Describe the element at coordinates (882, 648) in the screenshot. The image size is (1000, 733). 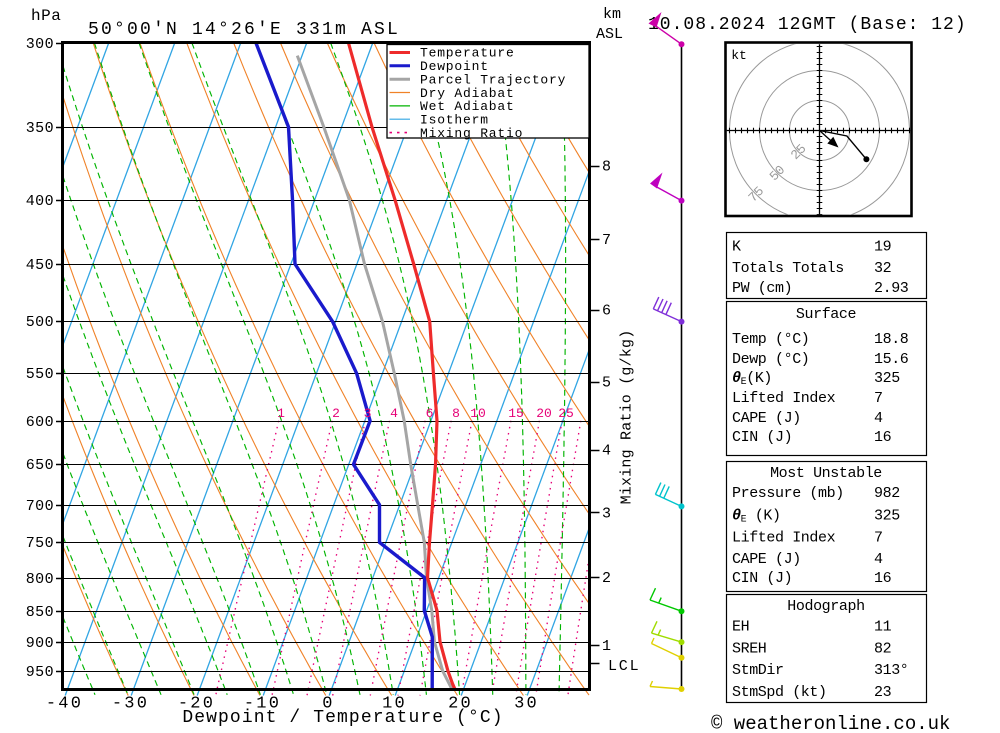
I see `svg-text: 82` at that location.